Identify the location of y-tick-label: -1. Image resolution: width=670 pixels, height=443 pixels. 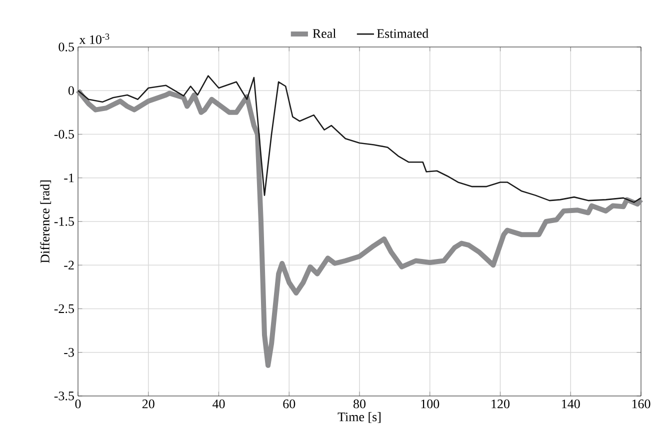
(69, 178).